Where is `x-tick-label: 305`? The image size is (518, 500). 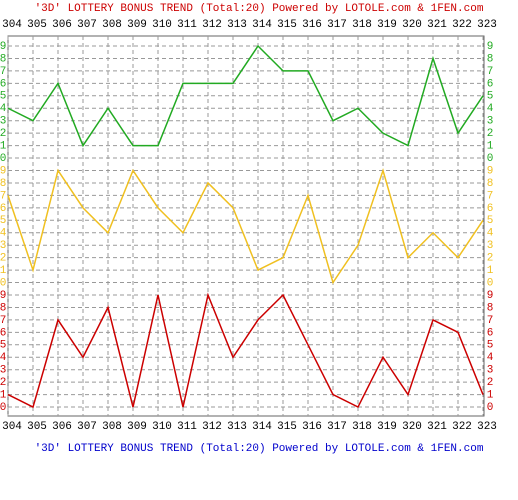 x-tick-label: 305 is located at coordinates (37, 427).